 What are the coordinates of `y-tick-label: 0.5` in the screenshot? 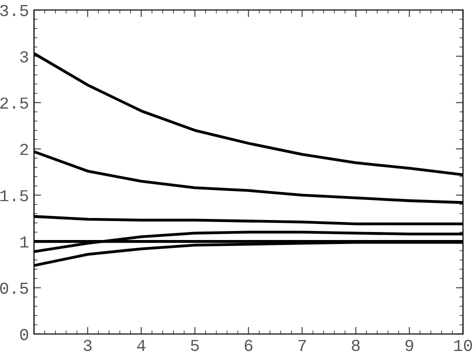 It's located at (14, 288).